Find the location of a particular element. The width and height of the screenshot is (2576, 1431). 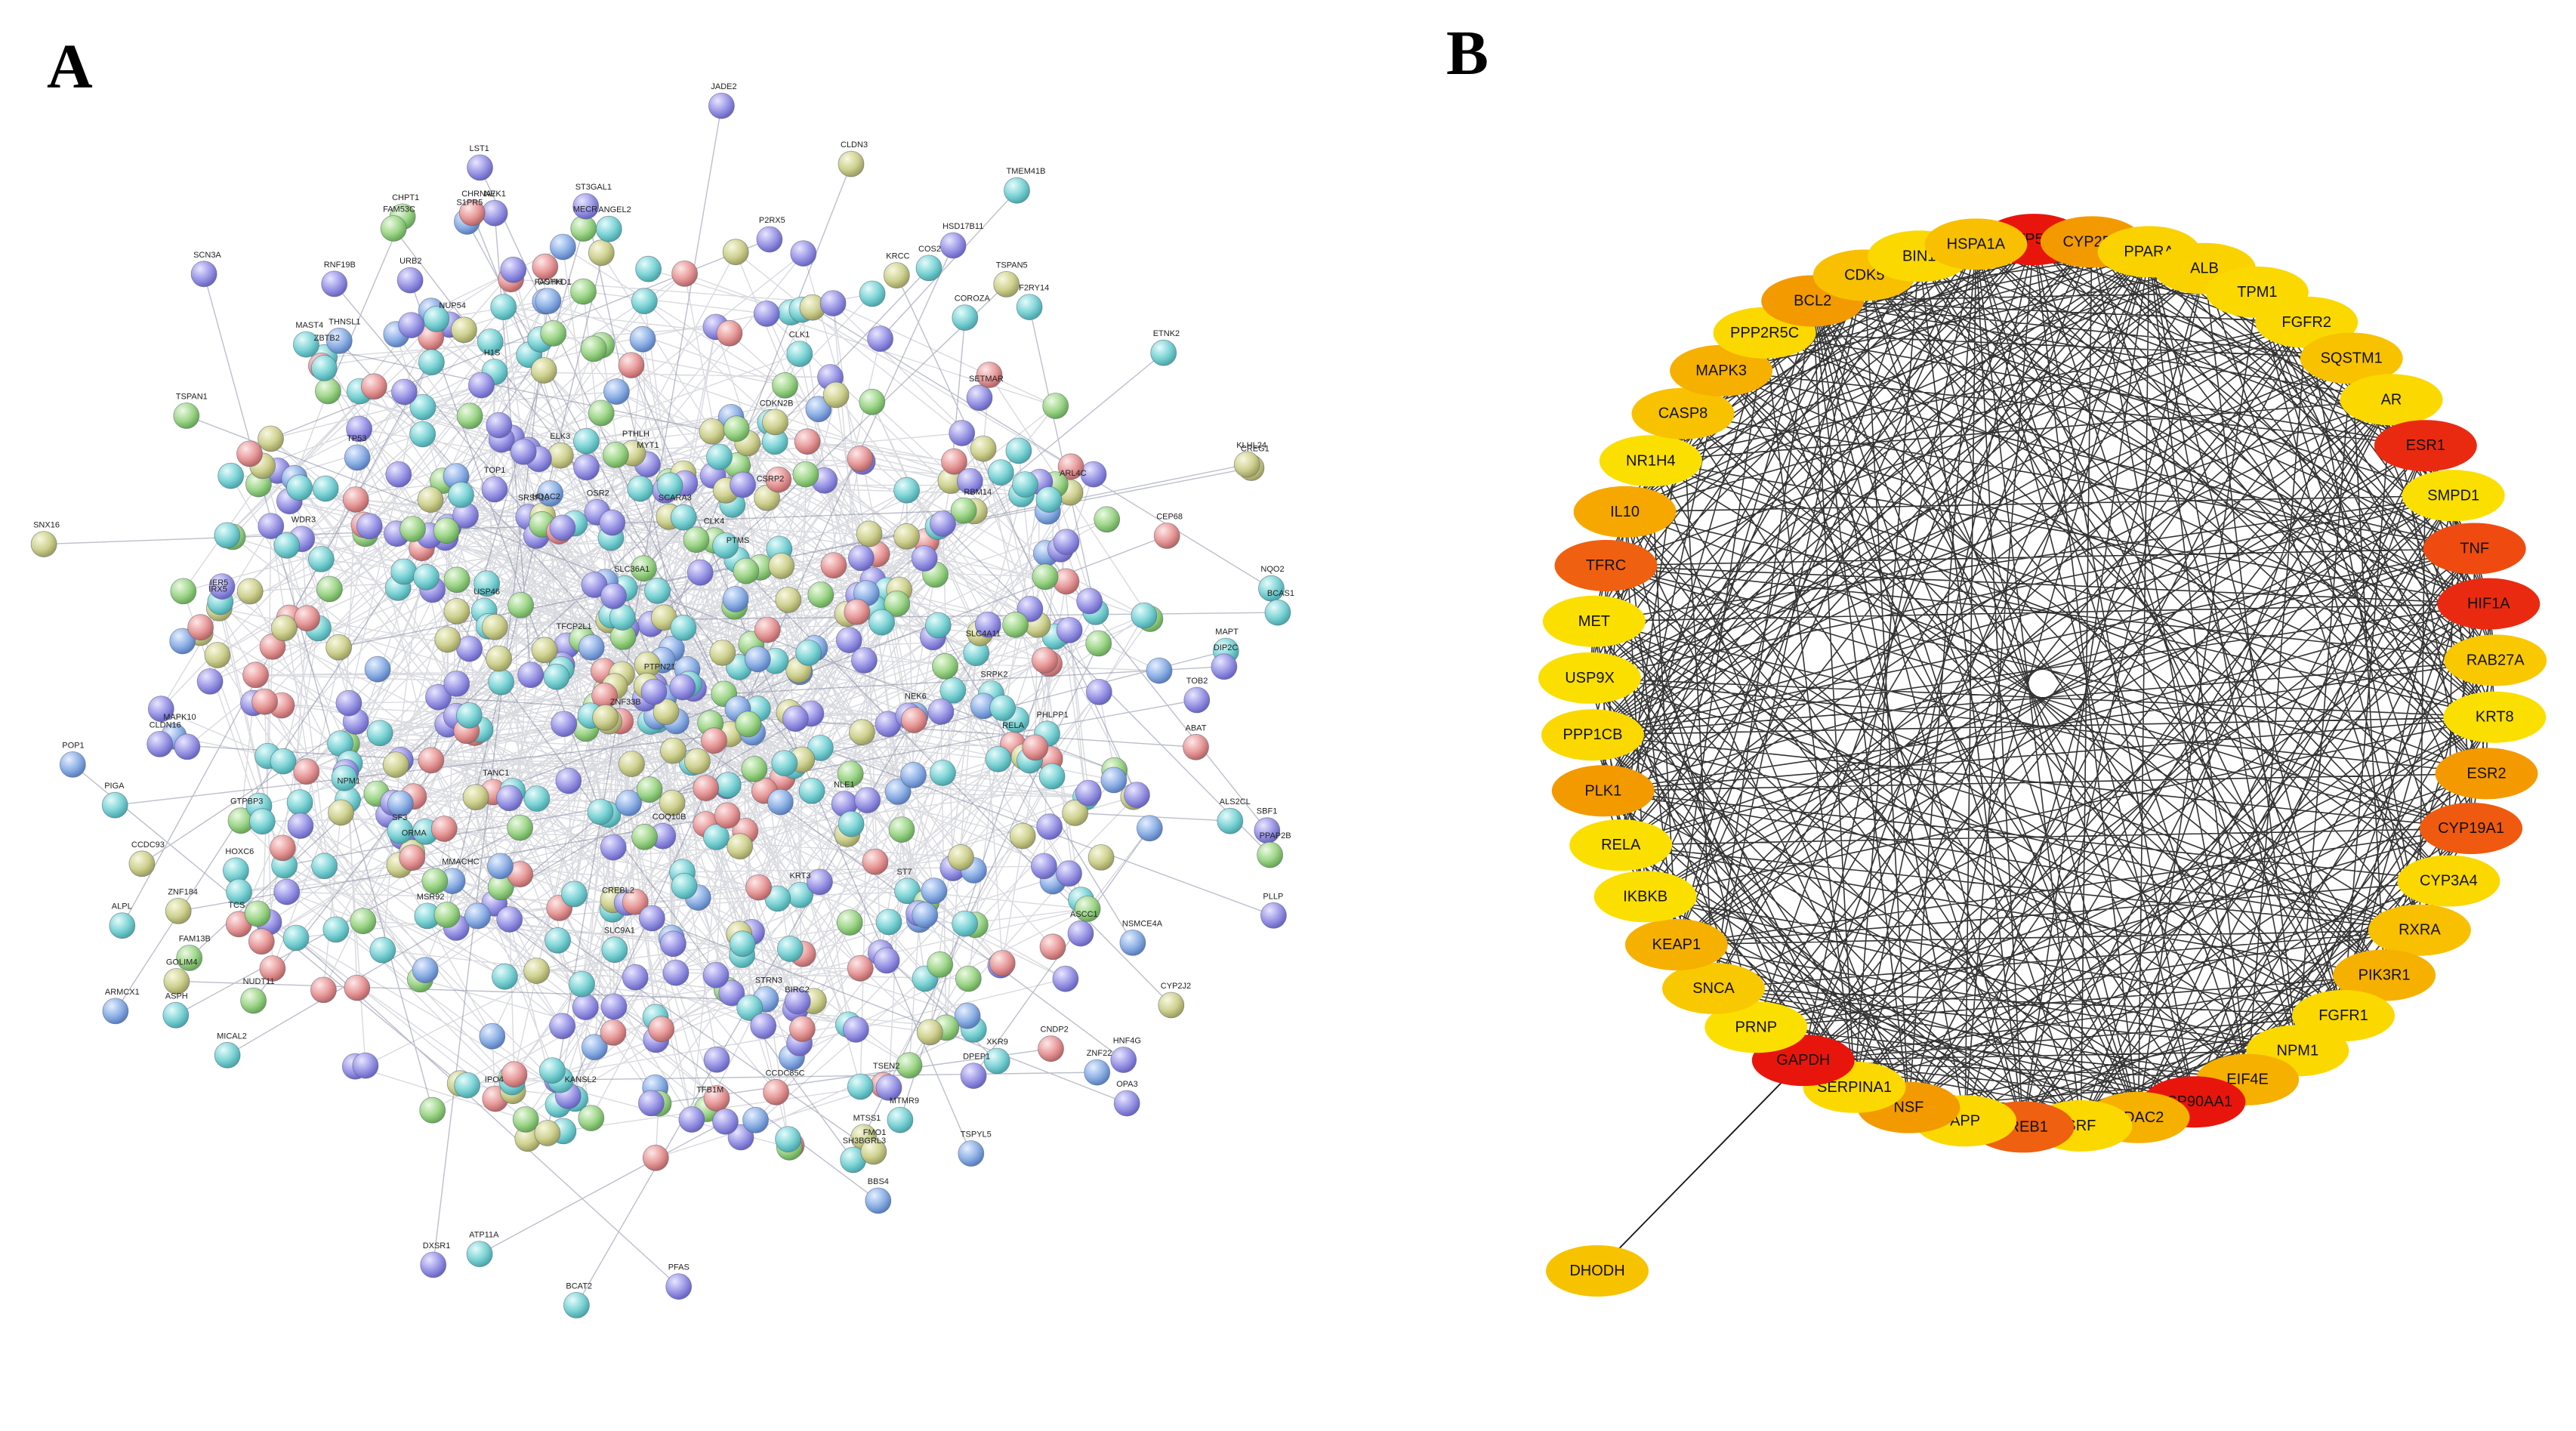

gene-label: NEK1 is located at coordinates (495, 194).